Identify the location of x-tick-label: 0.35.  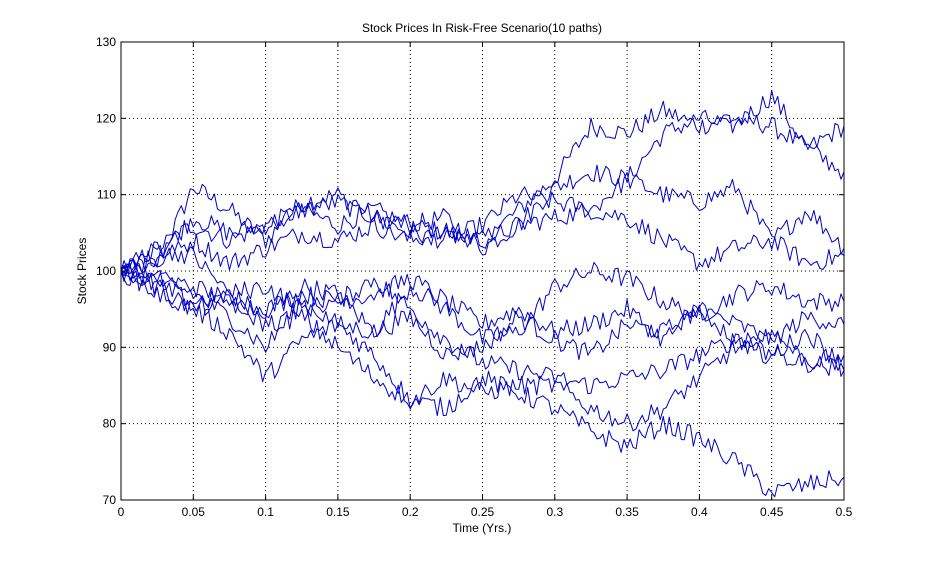
(627, 512).